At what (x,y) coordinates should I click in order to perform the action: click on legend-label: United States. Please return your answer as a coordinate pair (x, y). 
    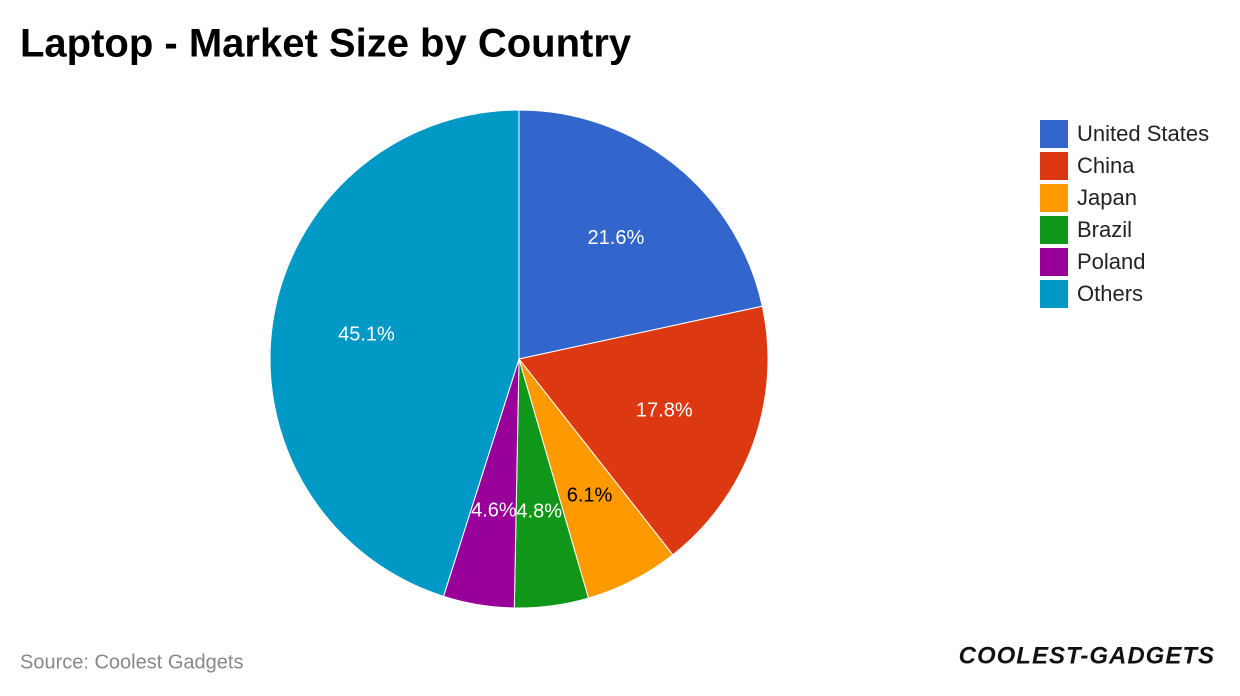
    Looking at the image, I should click on (1143, 133).